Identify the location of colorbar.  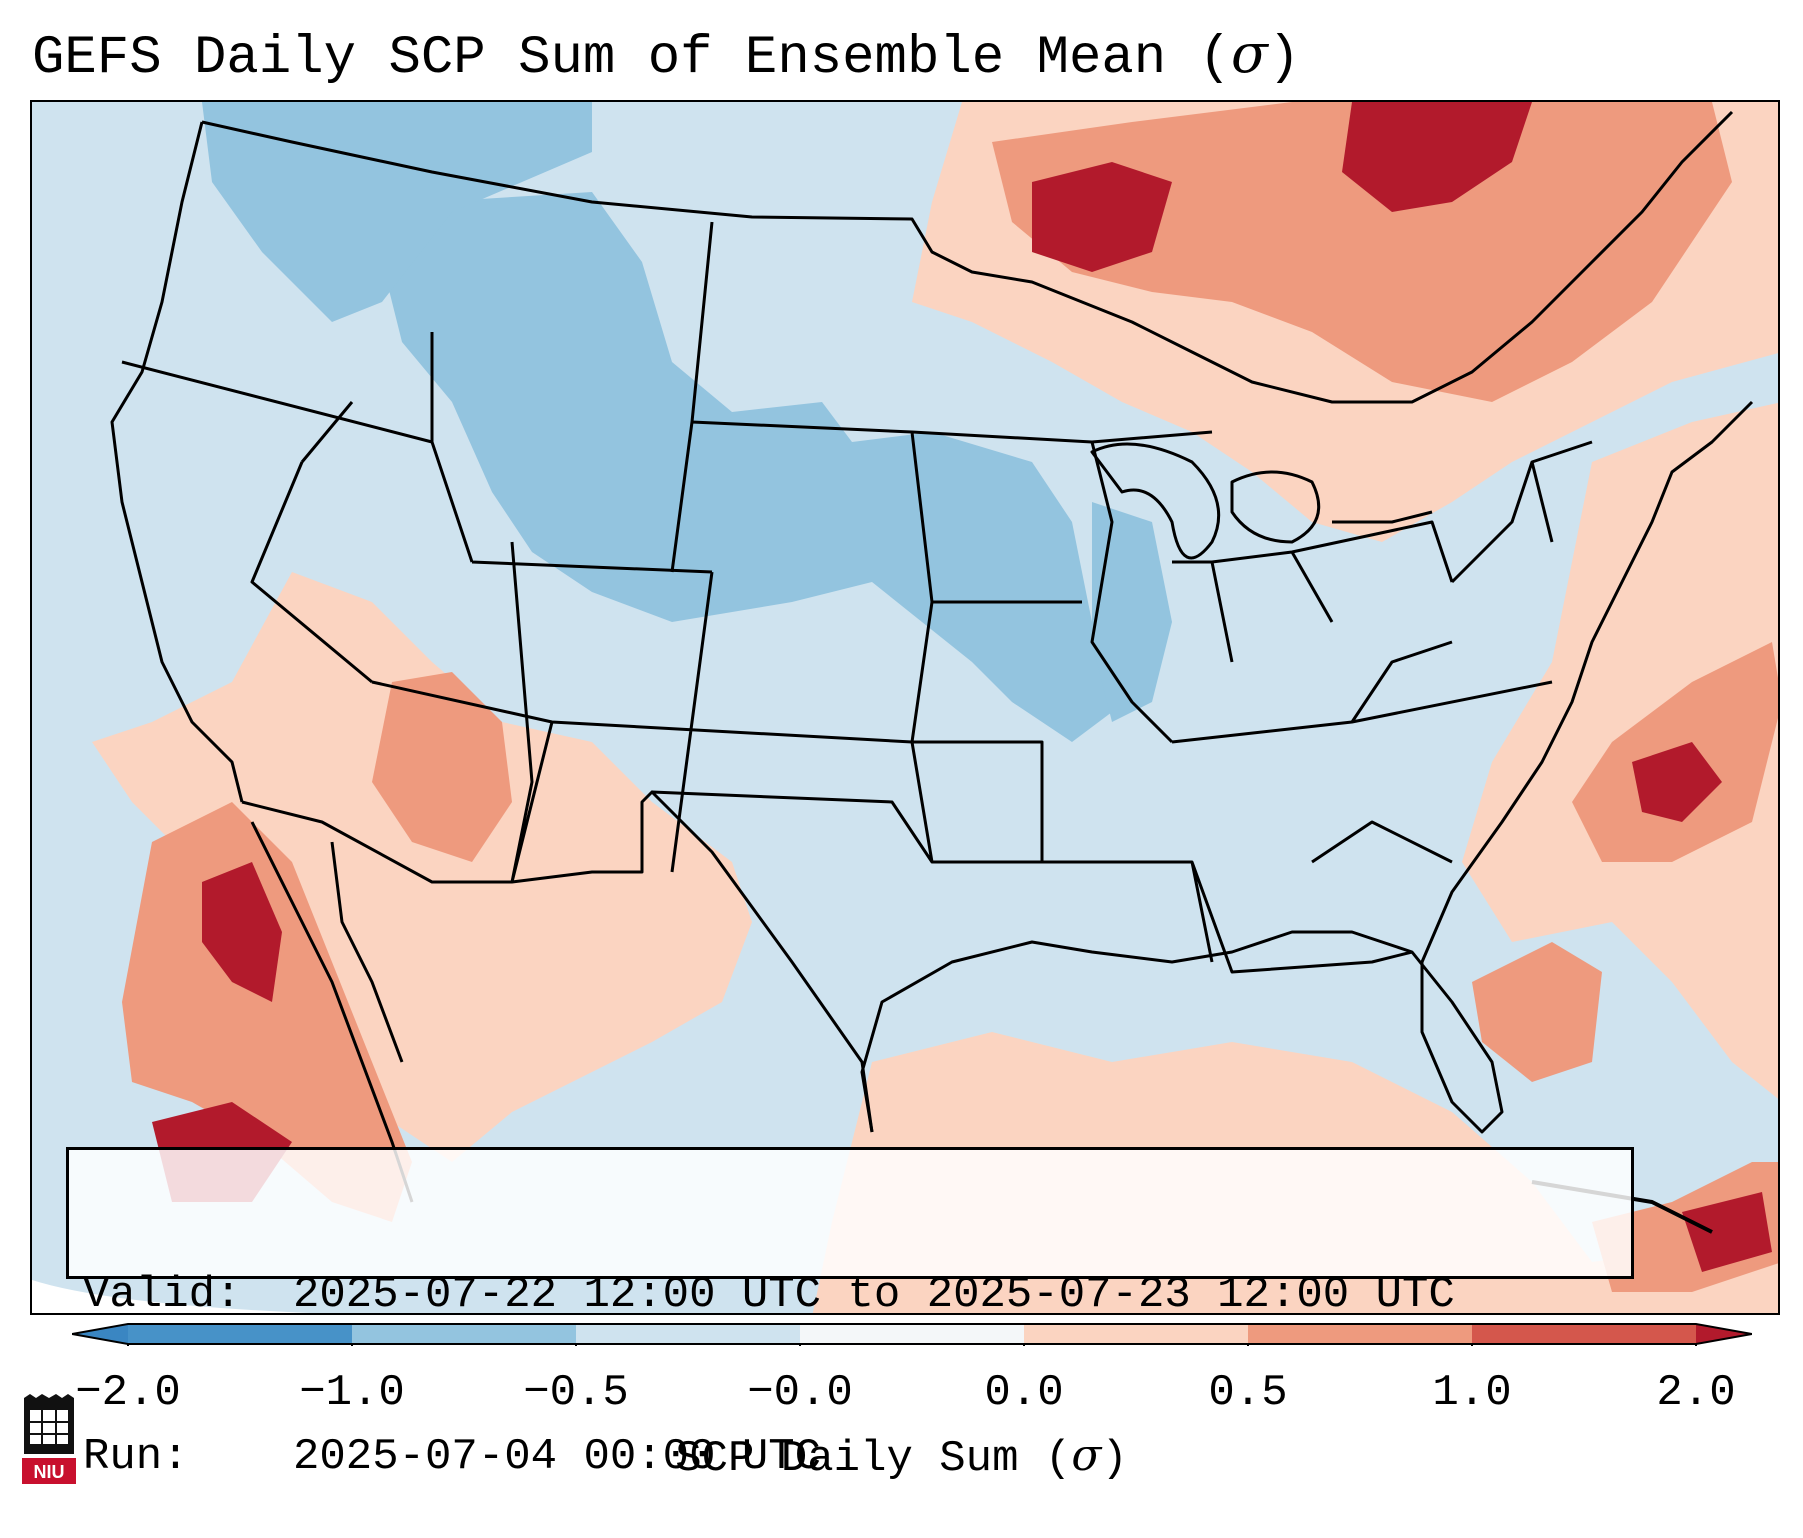
(912, 1334).